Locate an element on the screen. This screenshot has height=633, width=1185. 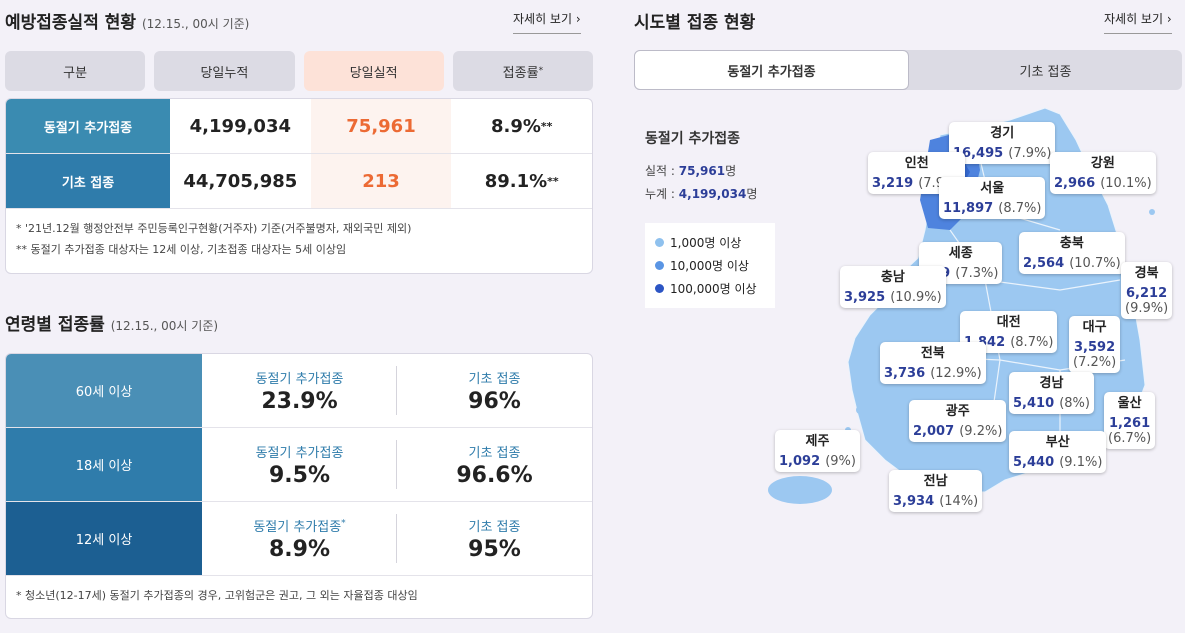
region-jeonnam: 전남 3,934 (14%) is located at coordinates (936, 491).